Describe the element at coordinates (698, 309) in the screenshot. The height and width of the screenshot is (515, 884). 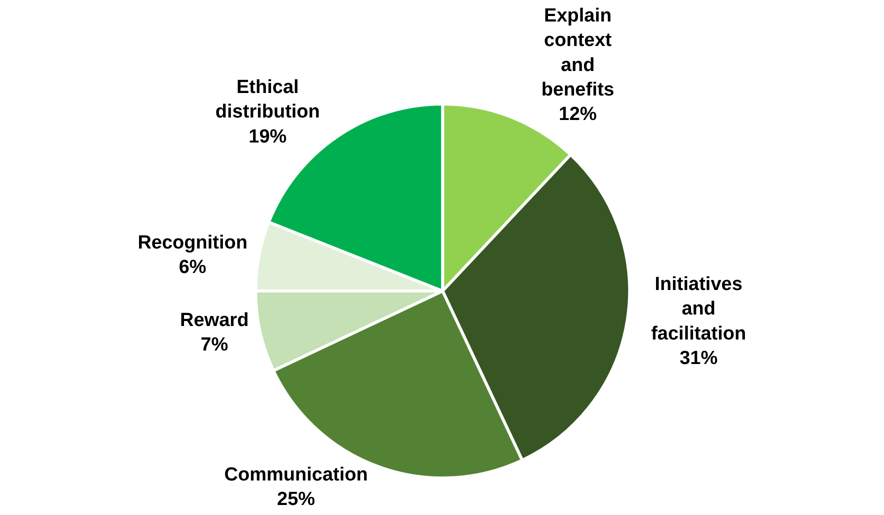
I see `slice-label: Initiatives and facilitation` at that location.